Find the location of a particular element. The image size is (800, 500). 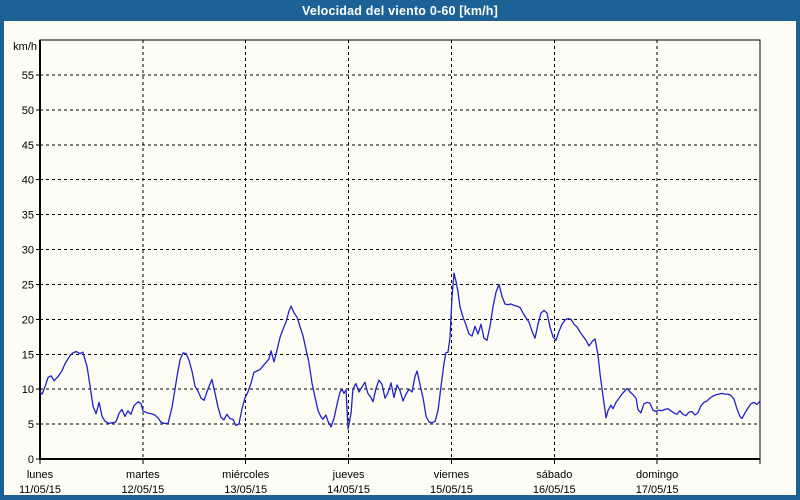

y-tick-label: 0 is located at coordinates (31, 460).